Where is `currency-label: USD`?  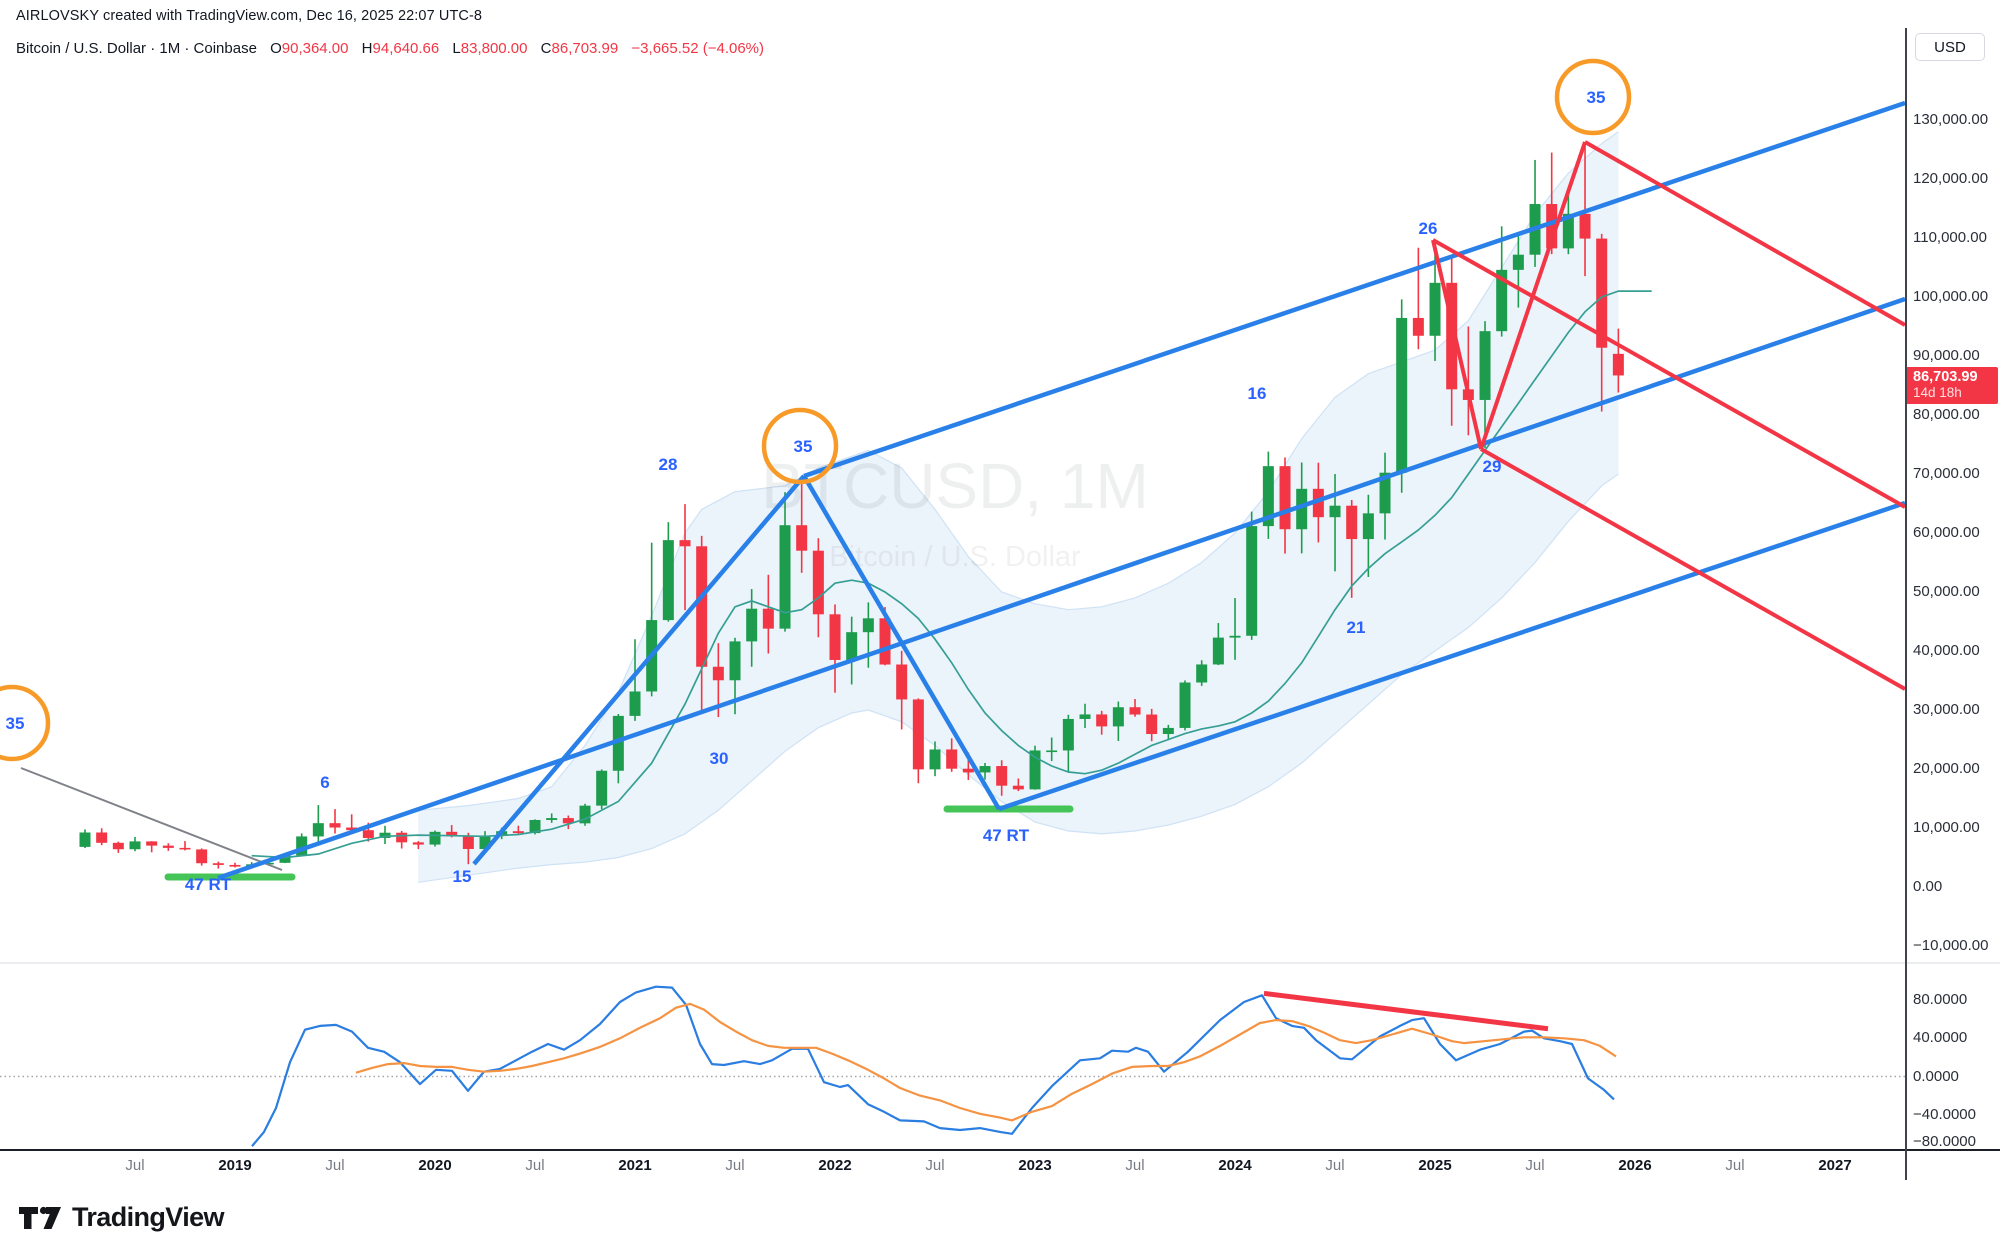
currency-label: USD is located at coordinates (1950, 47).